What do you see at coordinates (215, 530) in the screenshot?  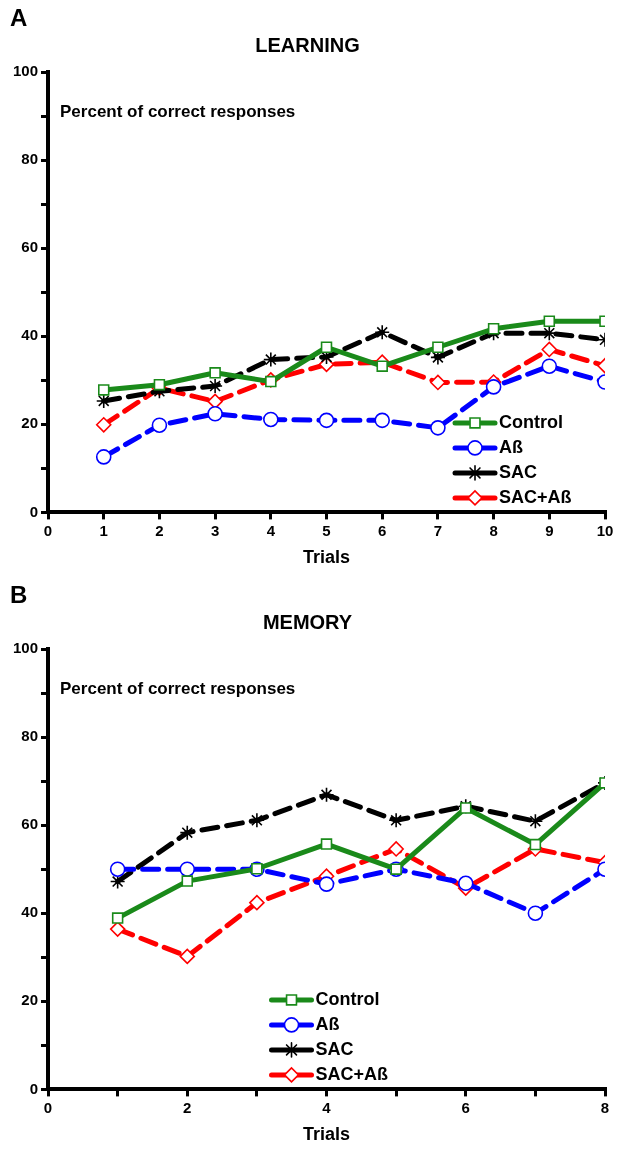 I see `x-tick-label: 3` at bounding box center [215, 530].